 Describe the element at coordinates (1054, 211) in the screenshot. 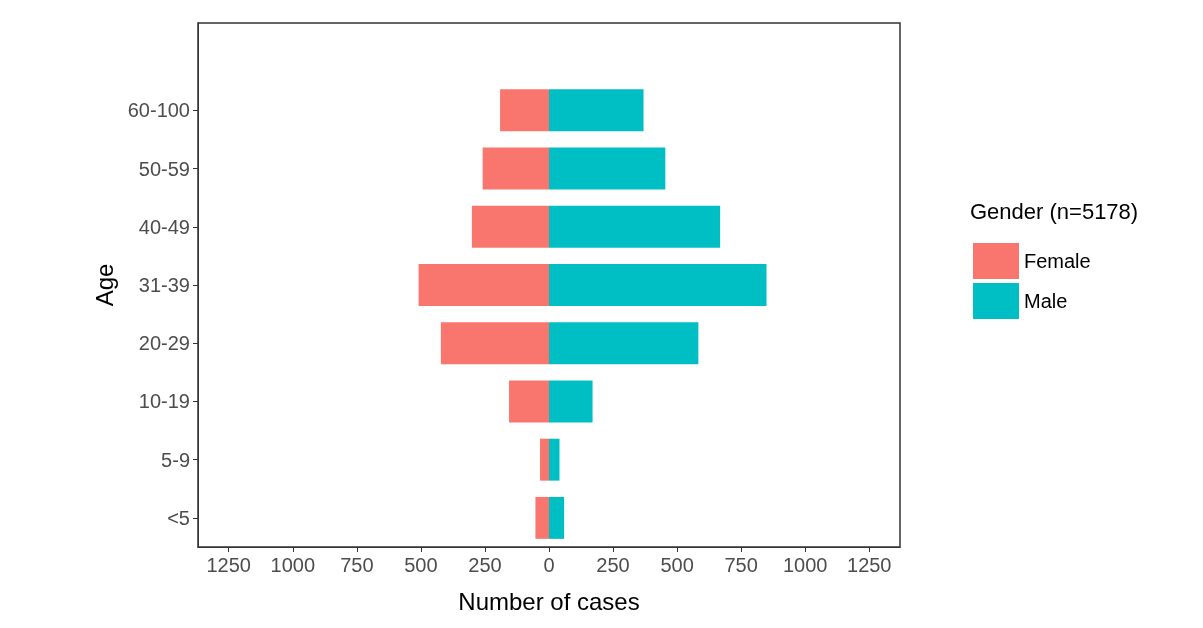

I see `legend-title: Gender (n=5178)` at that location.